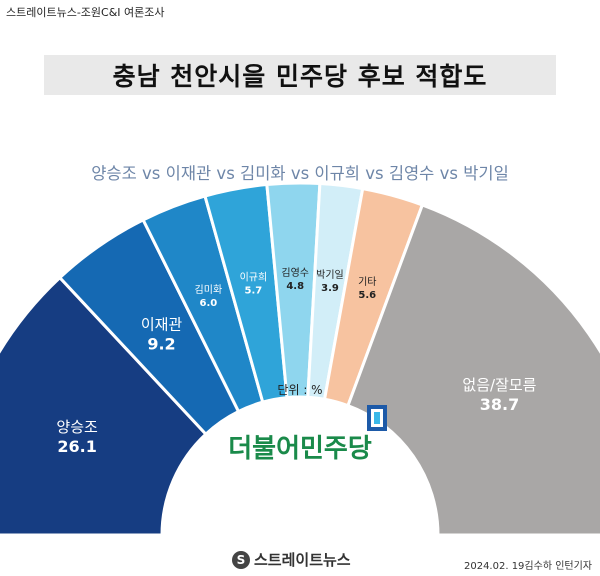 This screenshot has width=600, height=576. Describe the element at coordinates (367, 295) in the screenshot. I see `slice-value-7: 5.6` at that location.